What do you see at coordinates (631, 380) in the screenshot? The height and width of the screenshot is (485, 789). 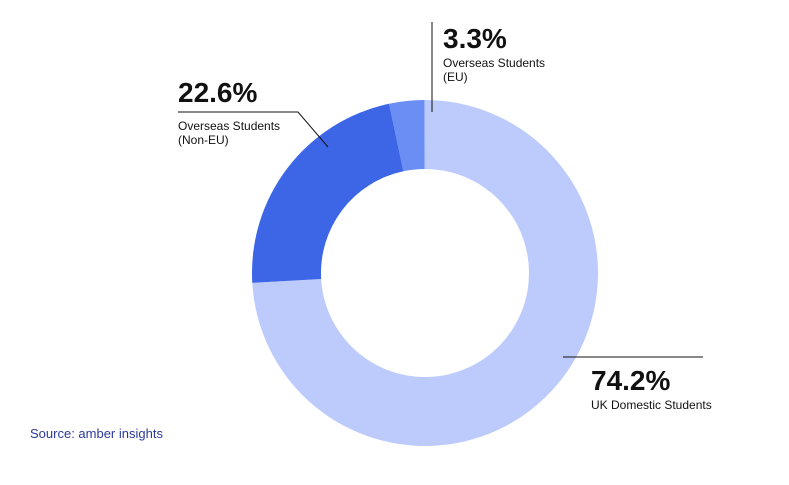 I see `data-label-uk-percent: 74.2%` at bounding box center [631, 380].